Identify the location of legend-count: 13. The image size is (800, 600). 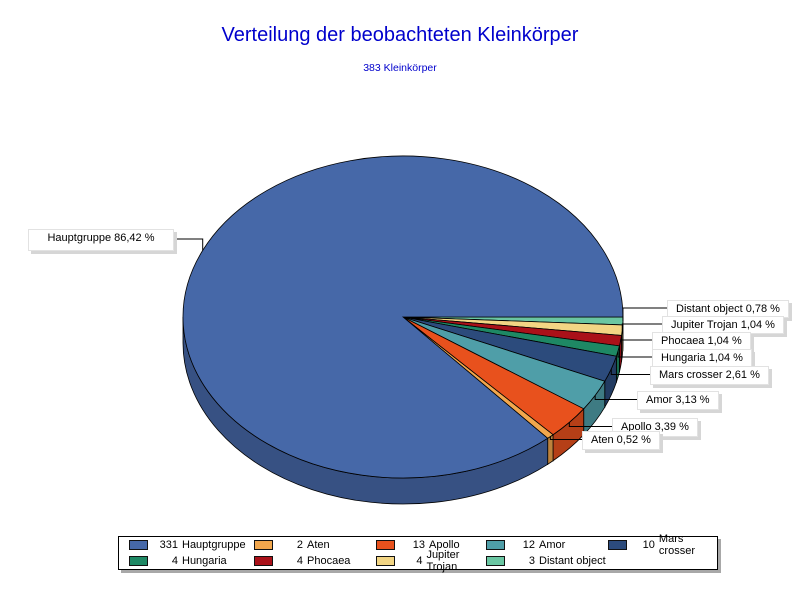
(418, 545).